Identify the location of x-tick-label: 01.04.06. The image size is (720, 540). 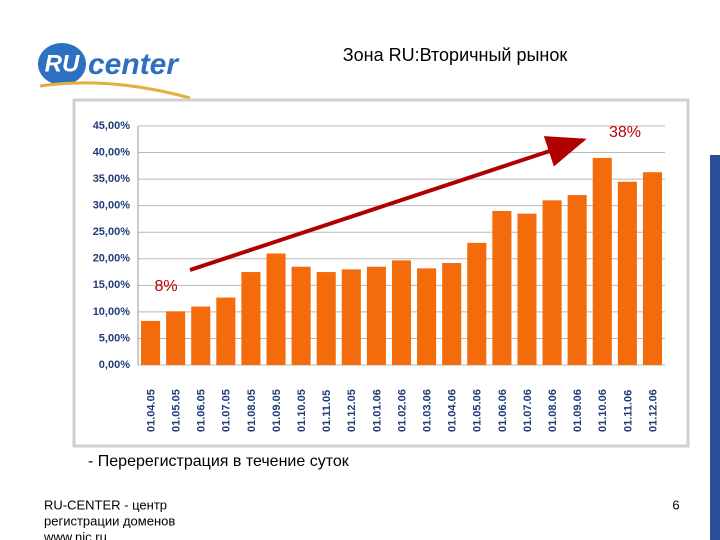
(453, 410).